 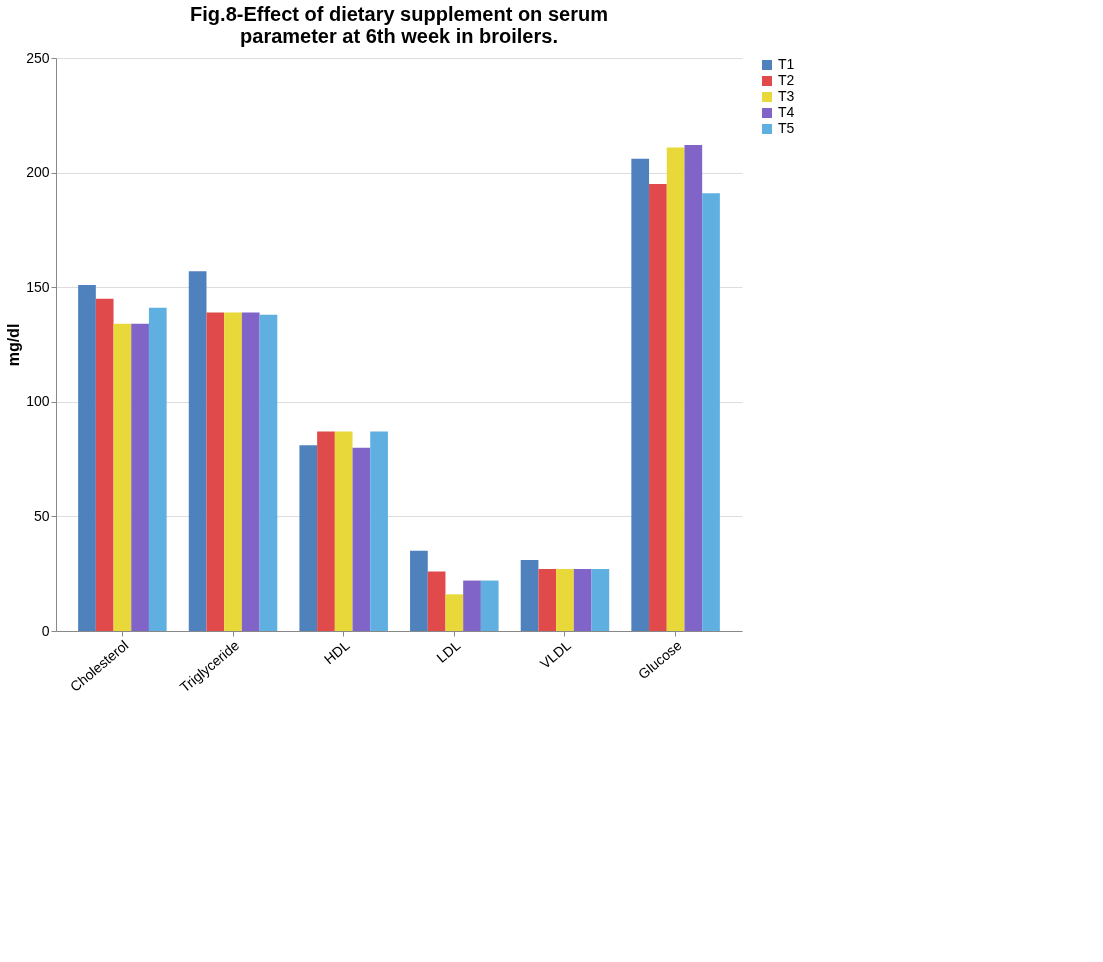 What do you see at coordinates (786, 64) in the screenshot?
I see `legend-label: T1` at bounding box center [786, 64].